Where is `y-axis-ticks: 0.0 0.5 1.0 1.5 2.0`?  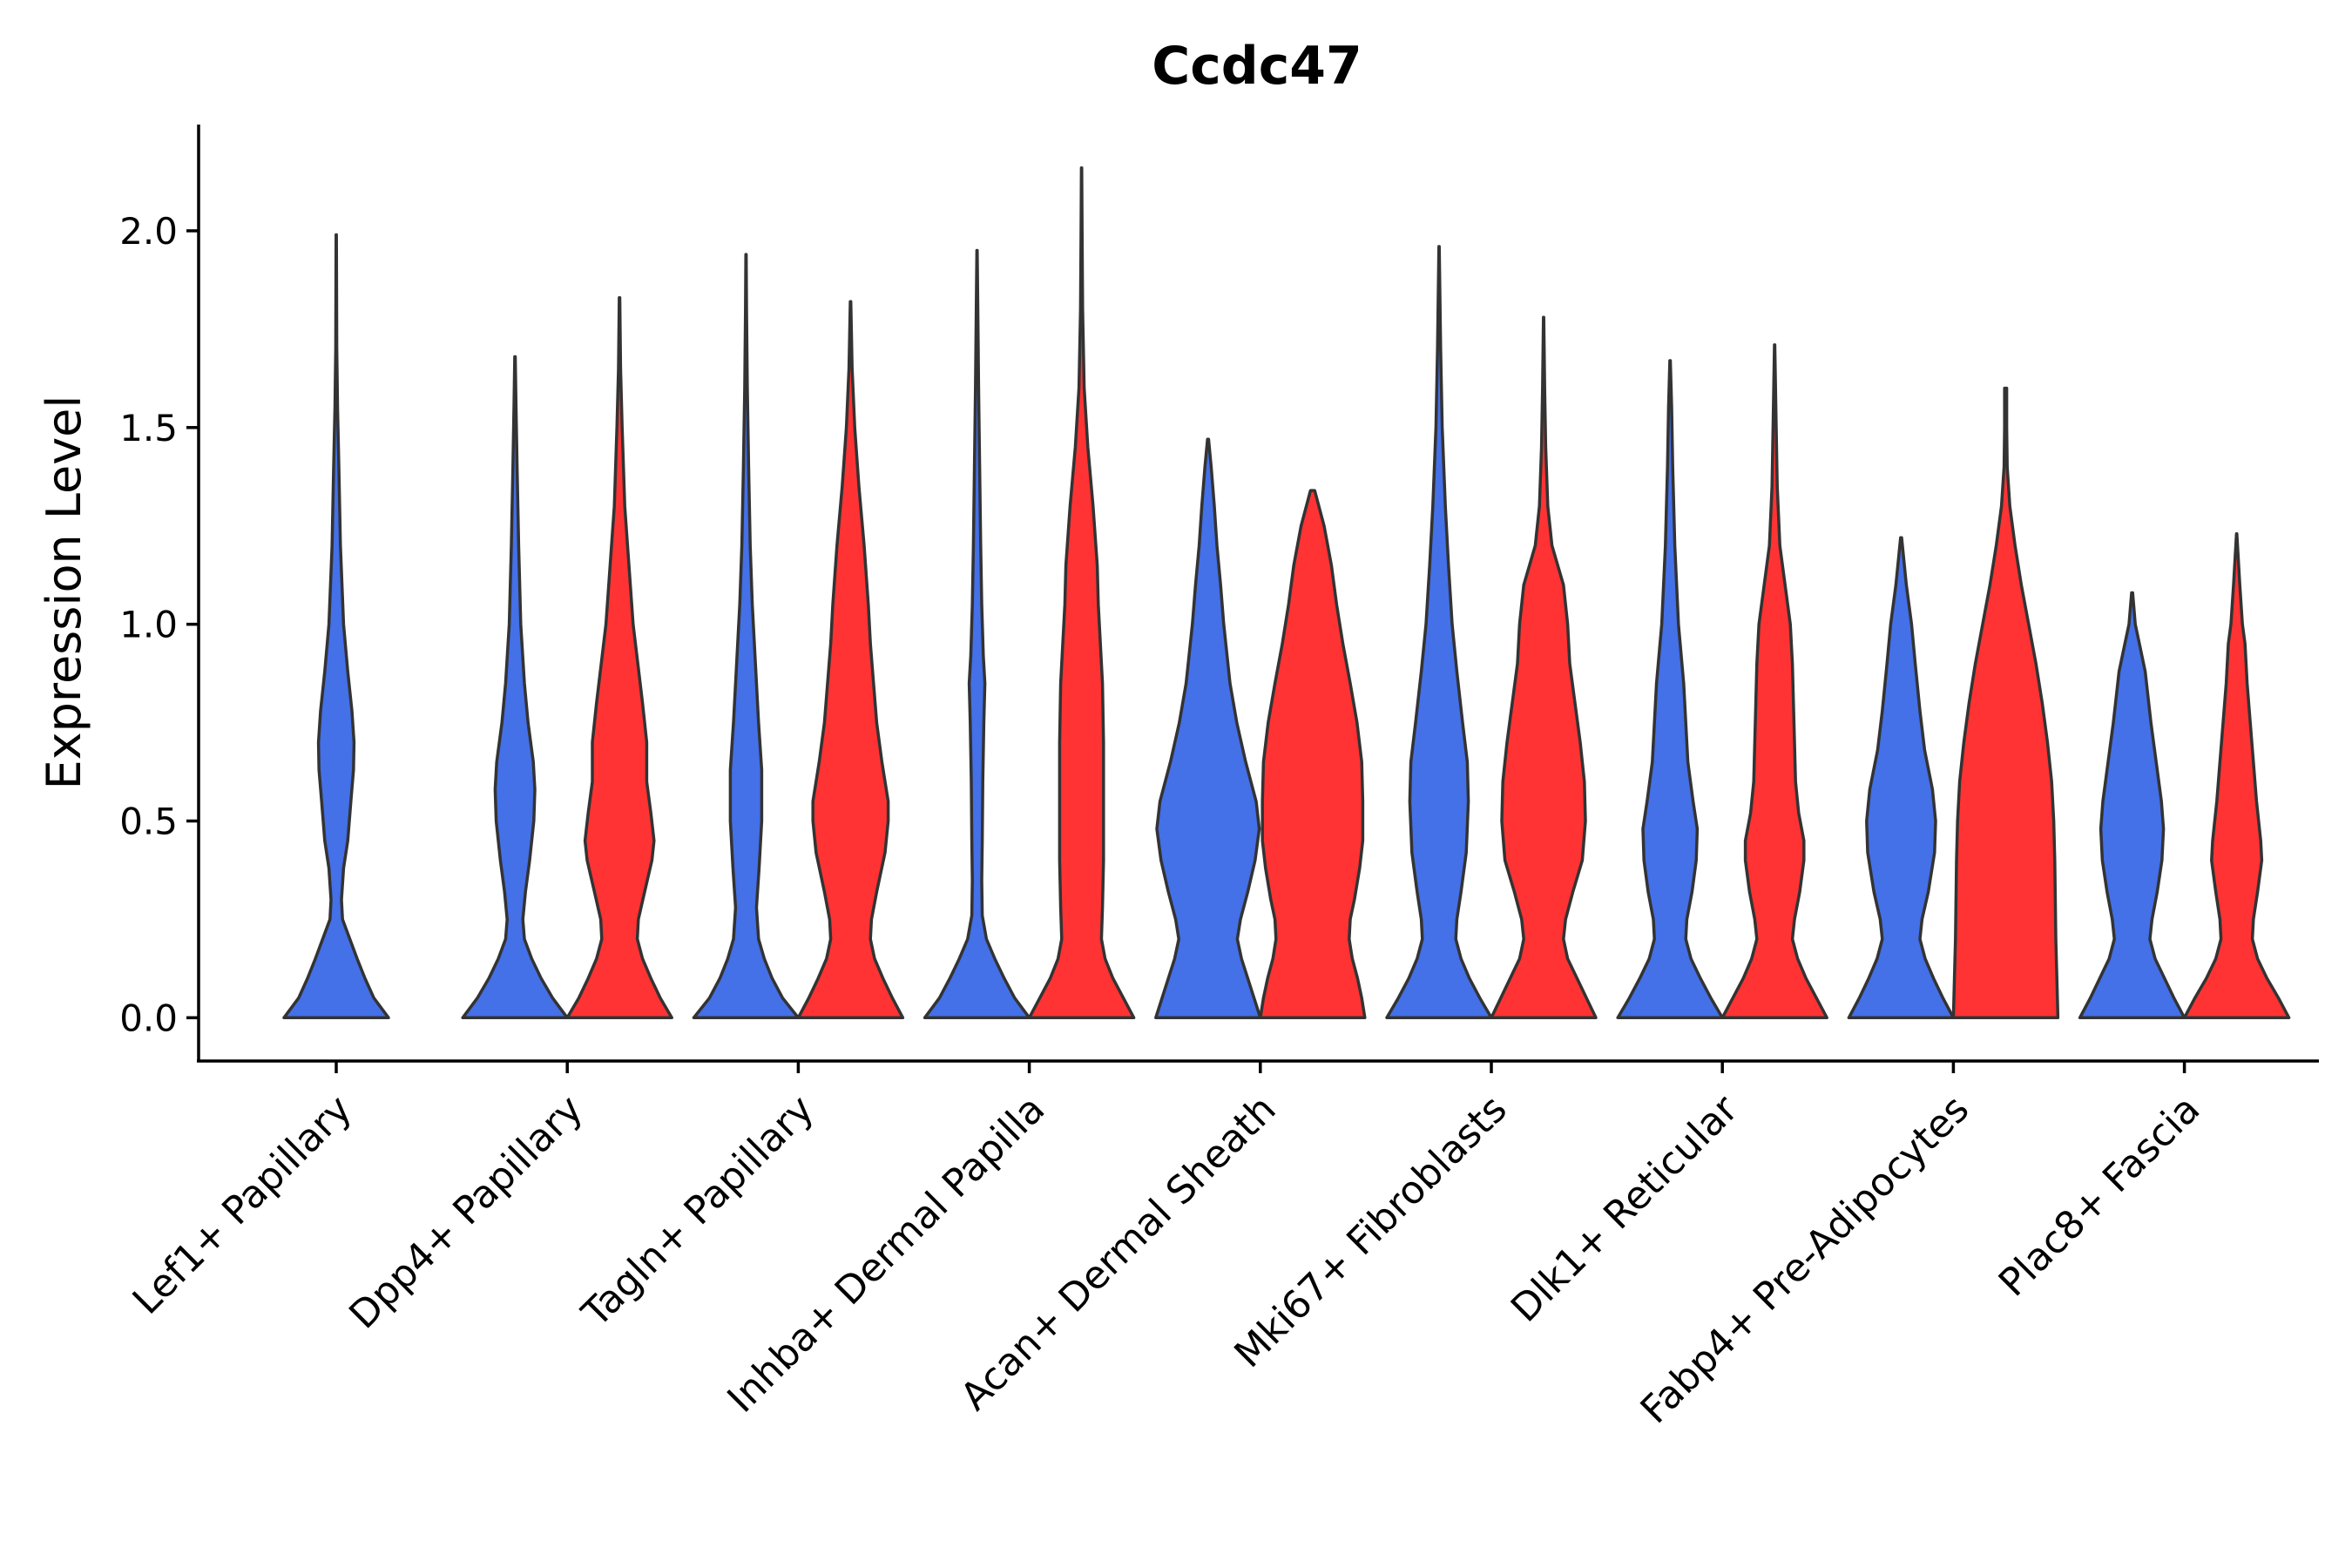 y-axis-ticks: 0.0 0.5 1.0 1.5 2.0 is located at coordinates (159, 624).